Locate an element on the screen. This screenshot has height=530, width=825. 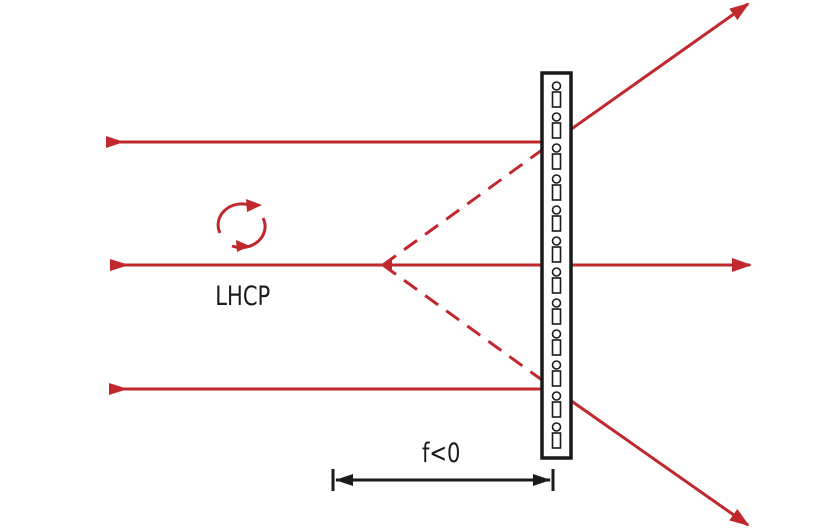
outgoing-ray-bottom is located at coordinates (659, 462).